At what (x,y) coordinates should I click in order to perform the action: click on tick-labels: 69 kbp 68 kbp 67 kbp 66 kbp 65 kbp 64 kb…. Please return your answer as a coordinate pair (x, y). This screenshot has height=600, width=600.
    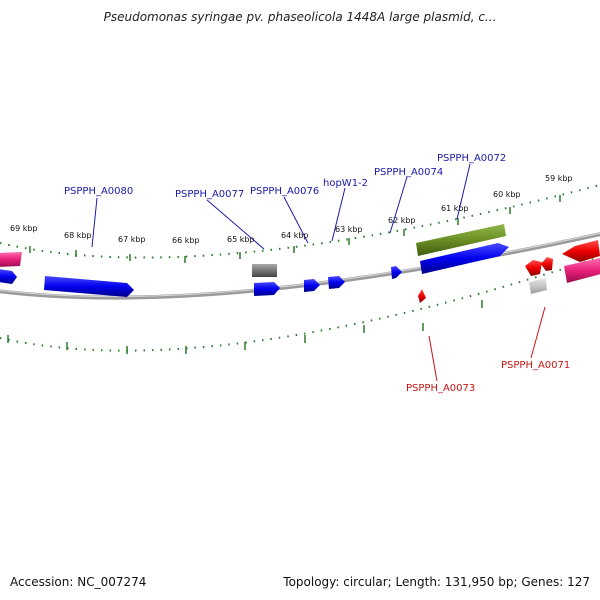
    Looking at the image, I should click on (291, 209).